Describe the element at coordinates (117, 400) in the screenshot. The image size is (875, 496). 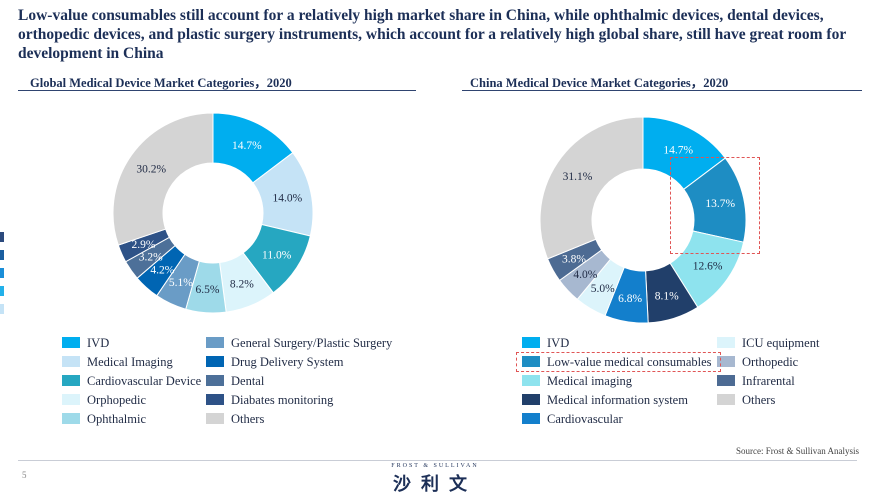
I see `global-legend-label: Orphopedic` at that location.